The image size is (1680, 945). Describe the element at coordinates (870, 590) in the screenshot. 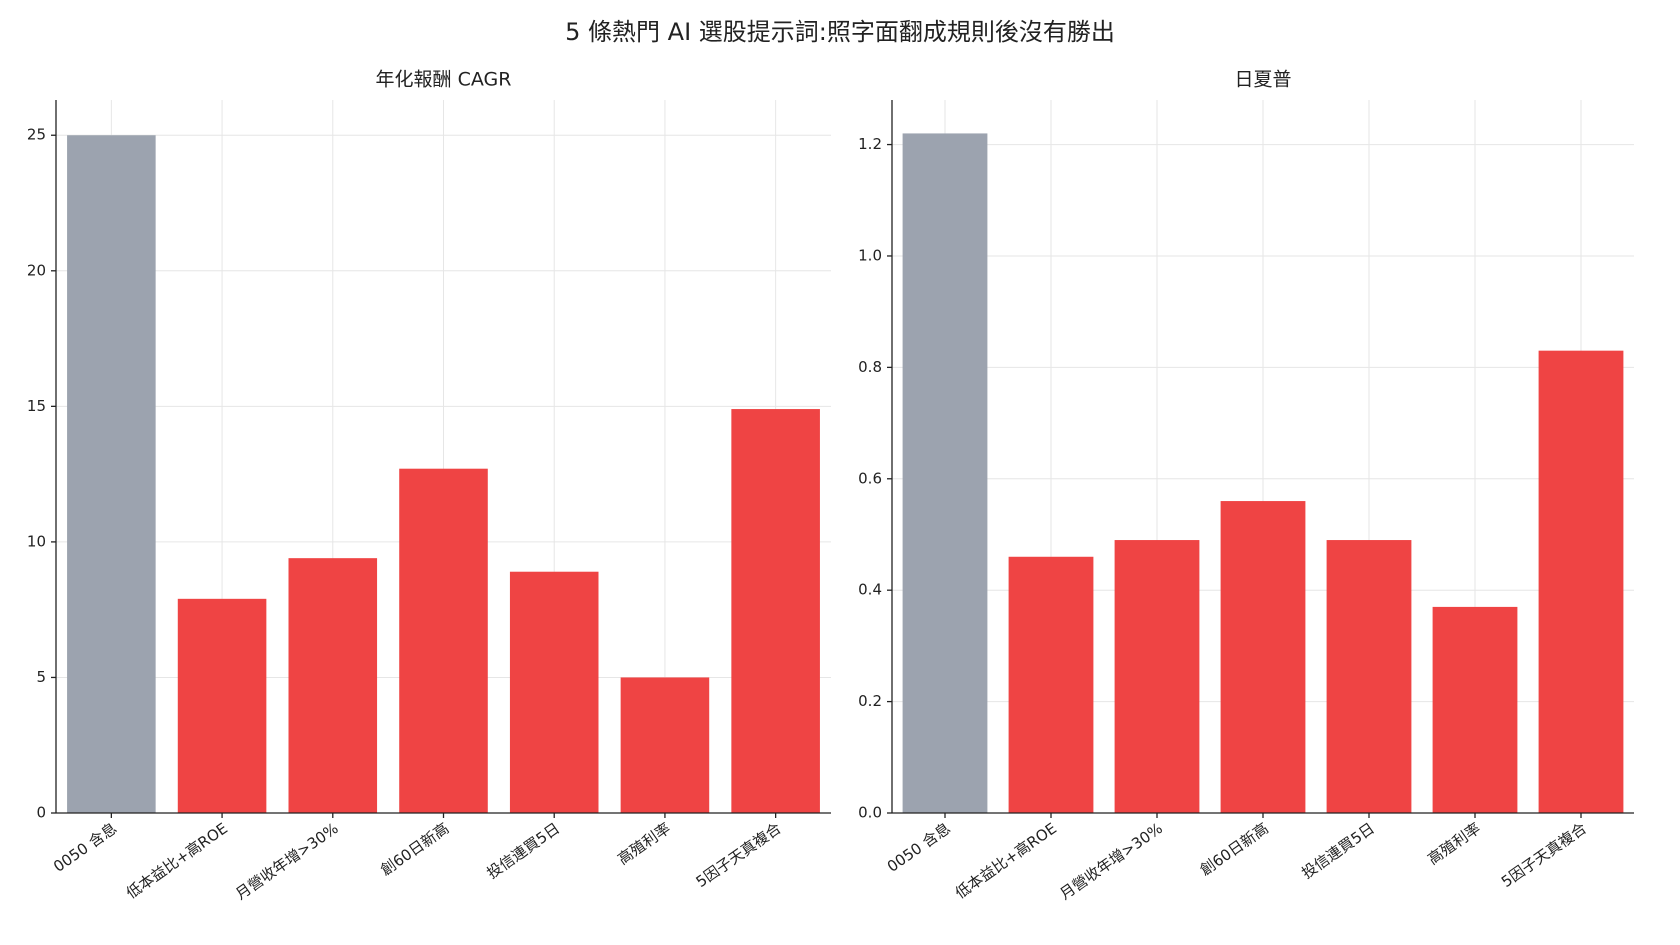

I see `y-tick-label: 0.4` at that location.